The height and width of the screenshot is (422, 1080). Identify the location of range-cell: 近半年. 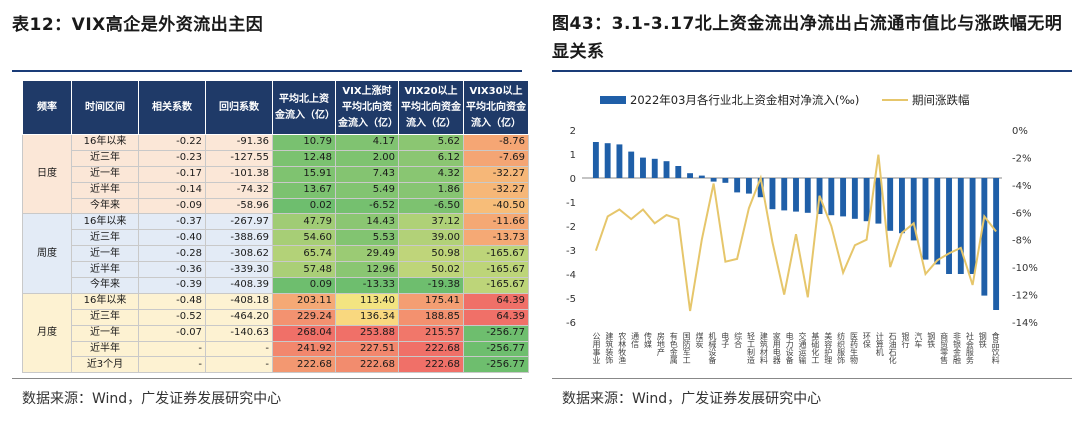
(105, 349).